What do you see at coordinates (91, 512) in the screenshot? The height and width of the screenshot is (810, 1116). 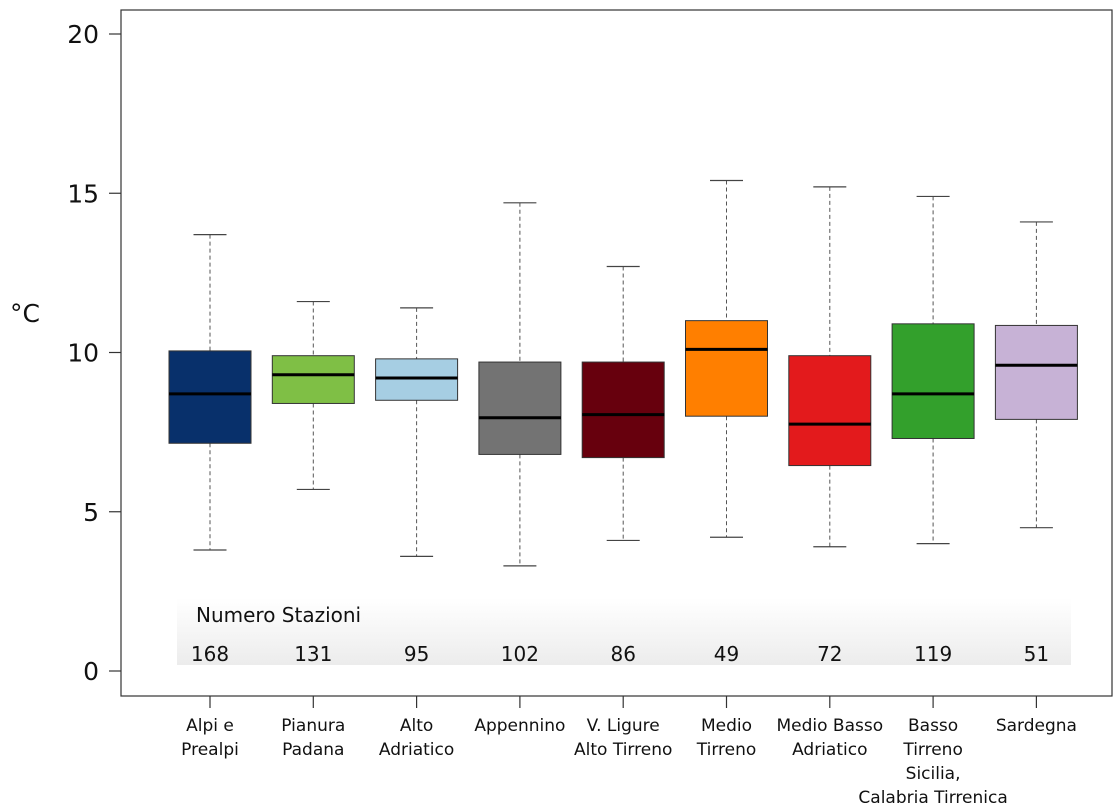 I see `y-tick-label: 5` at bounding box center [91, 512].